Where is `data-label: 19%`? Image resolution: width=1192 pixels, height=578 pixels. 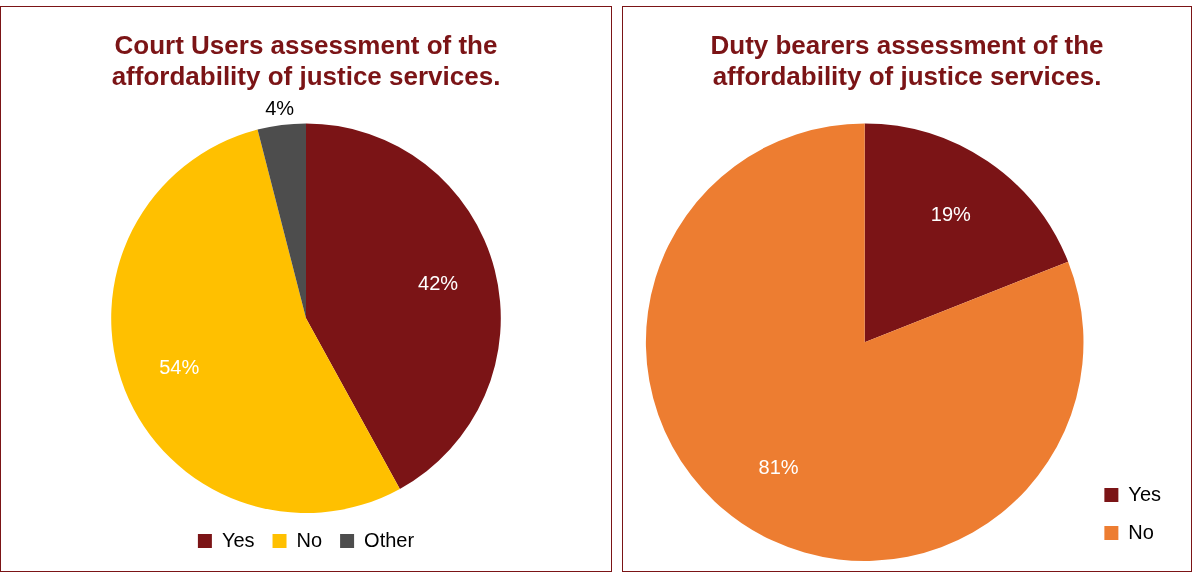 data-label: 19% is located at coordinates (951, 214).